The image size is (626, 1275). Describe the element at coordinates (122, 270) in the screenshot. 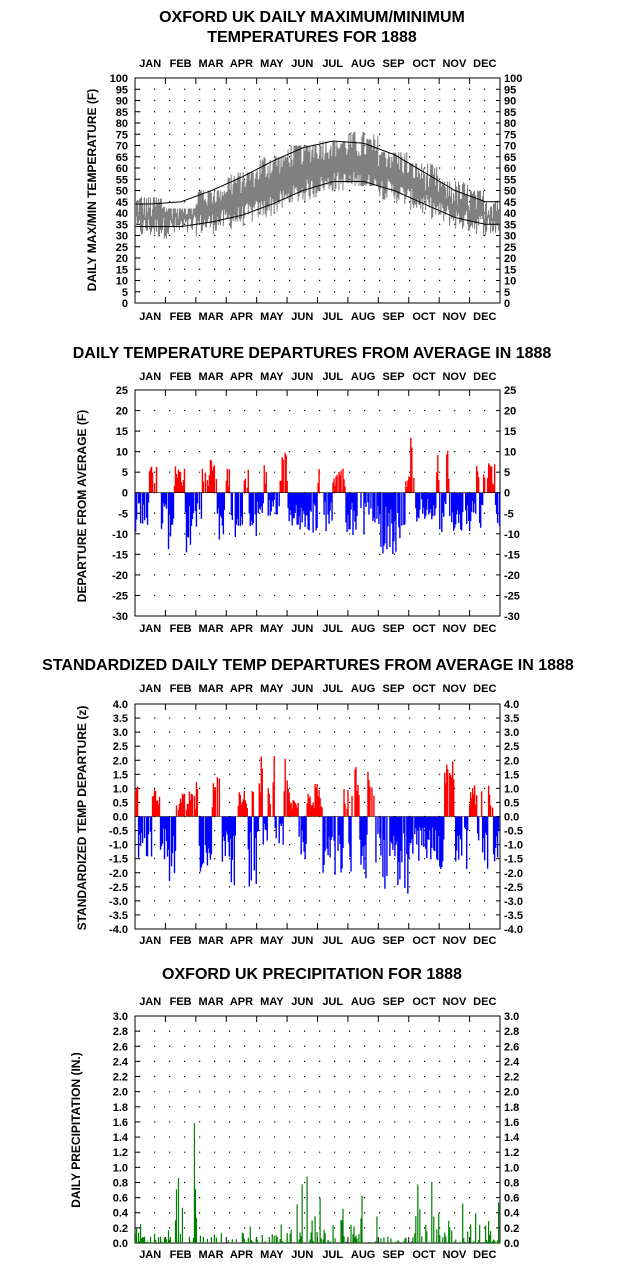

I see `y-tick-label-left: 15` at that location.